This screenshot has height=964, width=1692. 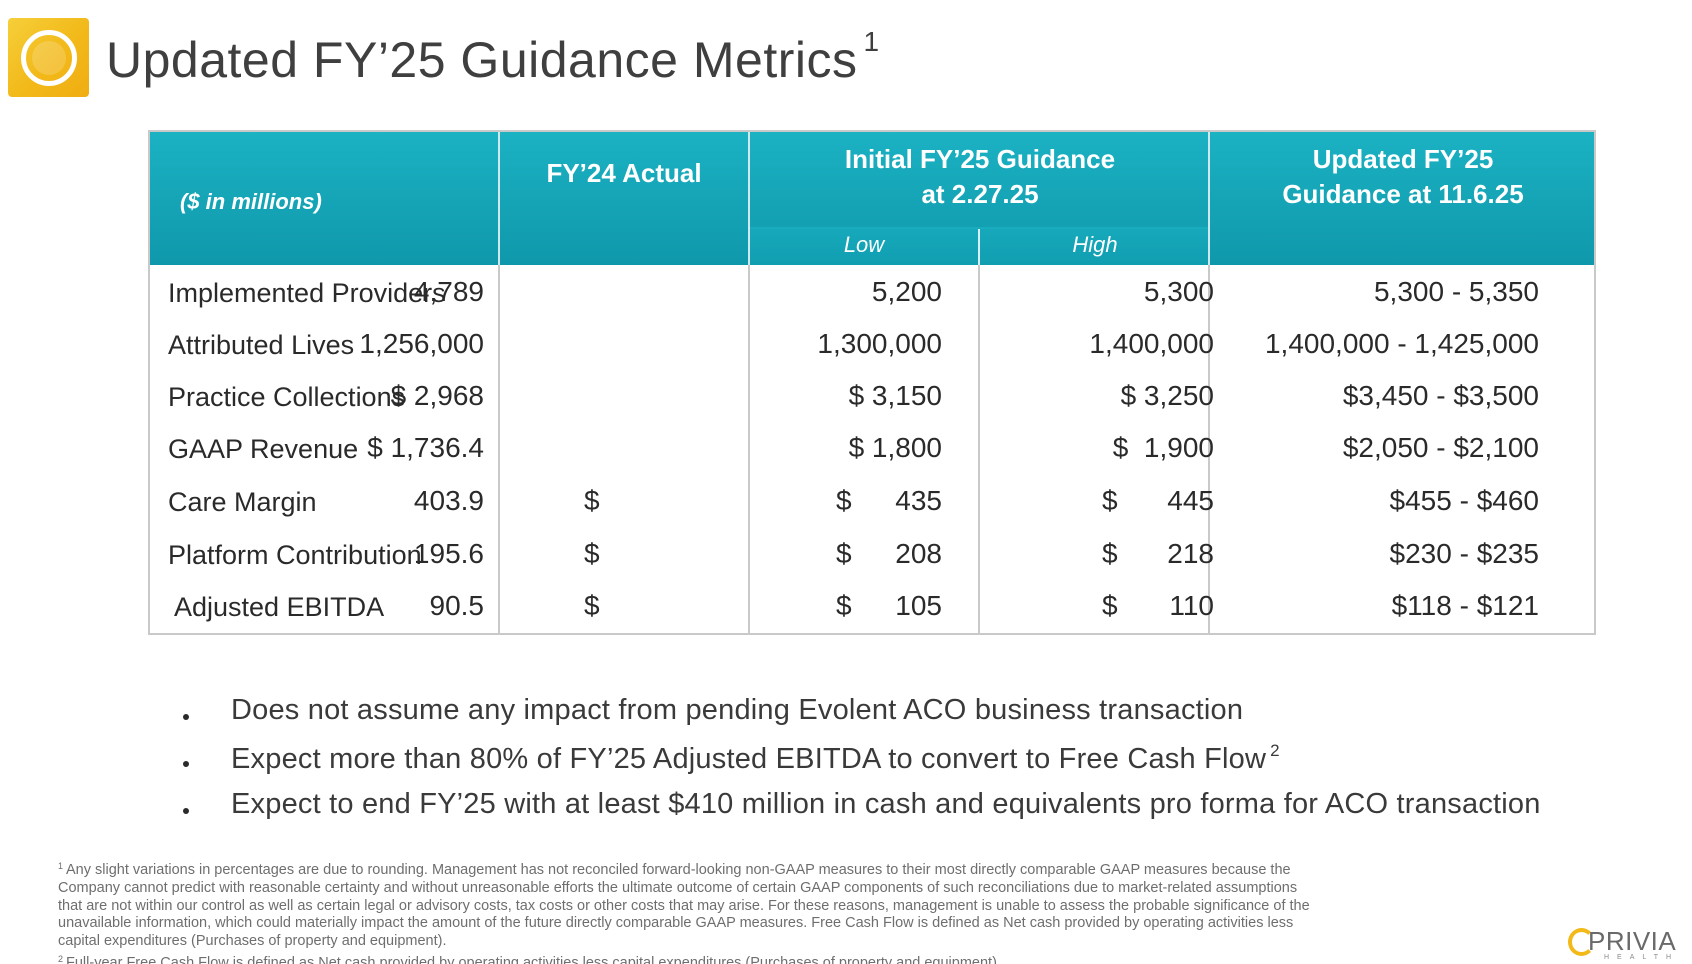 I want to click on col-header-fy24: FY’24 Actual, so click(x=624, y=173).